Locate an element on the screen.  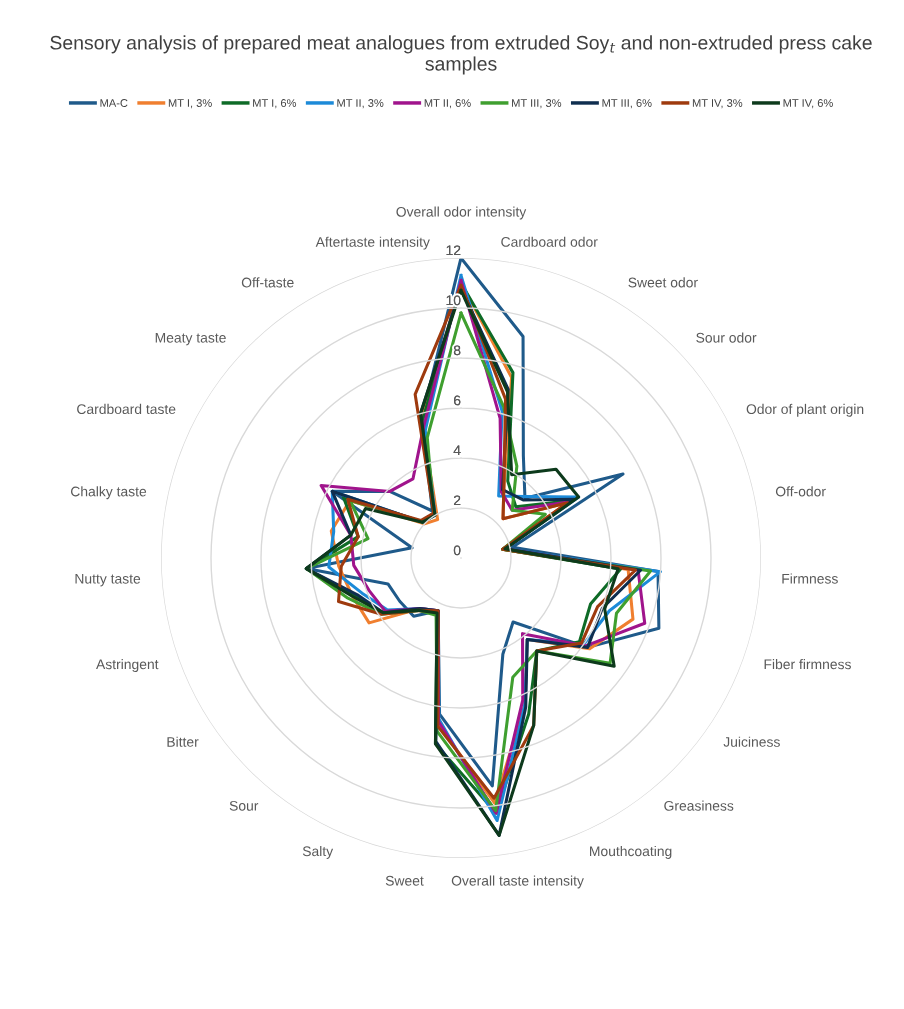
spoke-label: Aftertaste intensity is located at coordinates (372, 243).